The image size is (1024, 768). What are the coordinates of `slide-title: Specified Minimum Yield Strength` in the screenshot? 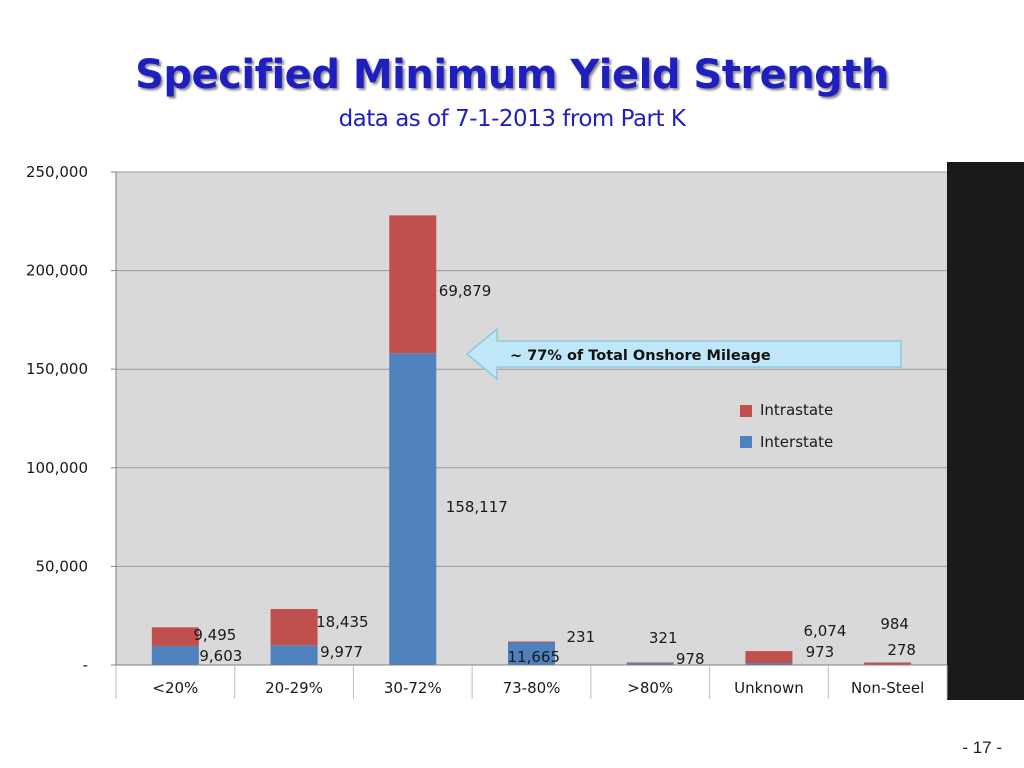 It's located at (512, 75).